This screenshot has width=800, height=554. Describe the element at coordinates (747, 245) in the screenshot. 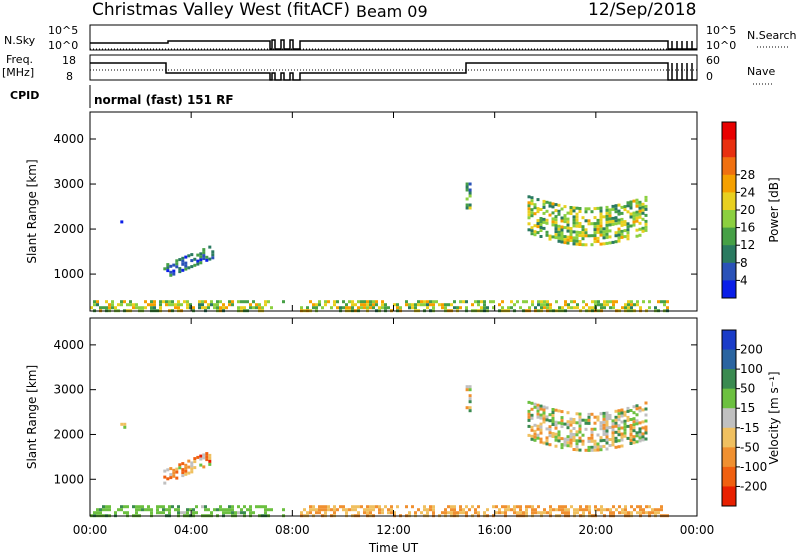

I see `colorbar-tick-label: 12` at that location.